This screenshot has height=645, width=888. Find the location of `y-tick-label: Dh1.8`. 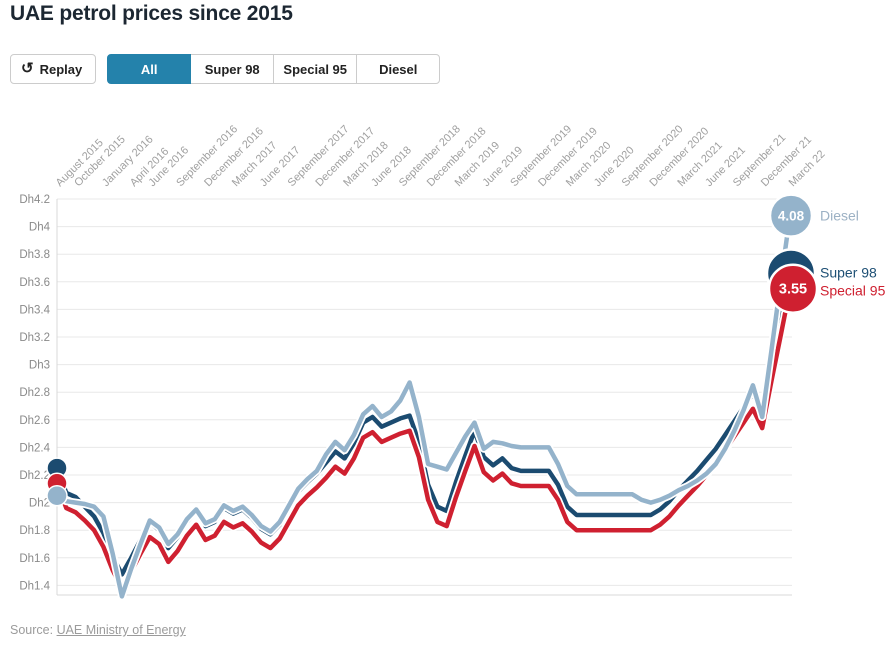

y-tick-label: Dh1.8 is located at coordinates (34, 531).